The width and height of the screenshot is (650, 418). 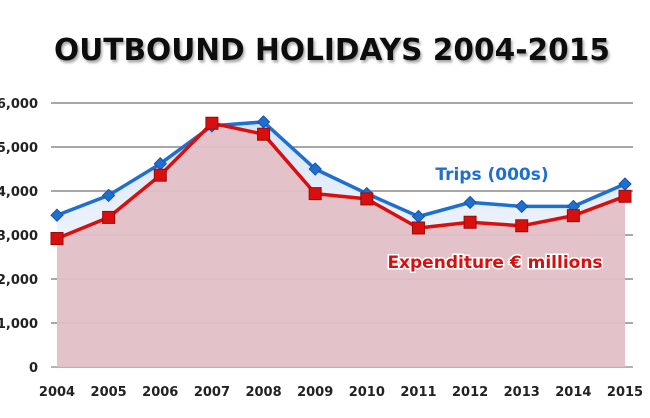 I want to click on x-tick-label: 2011, so click(x=418, y=392).